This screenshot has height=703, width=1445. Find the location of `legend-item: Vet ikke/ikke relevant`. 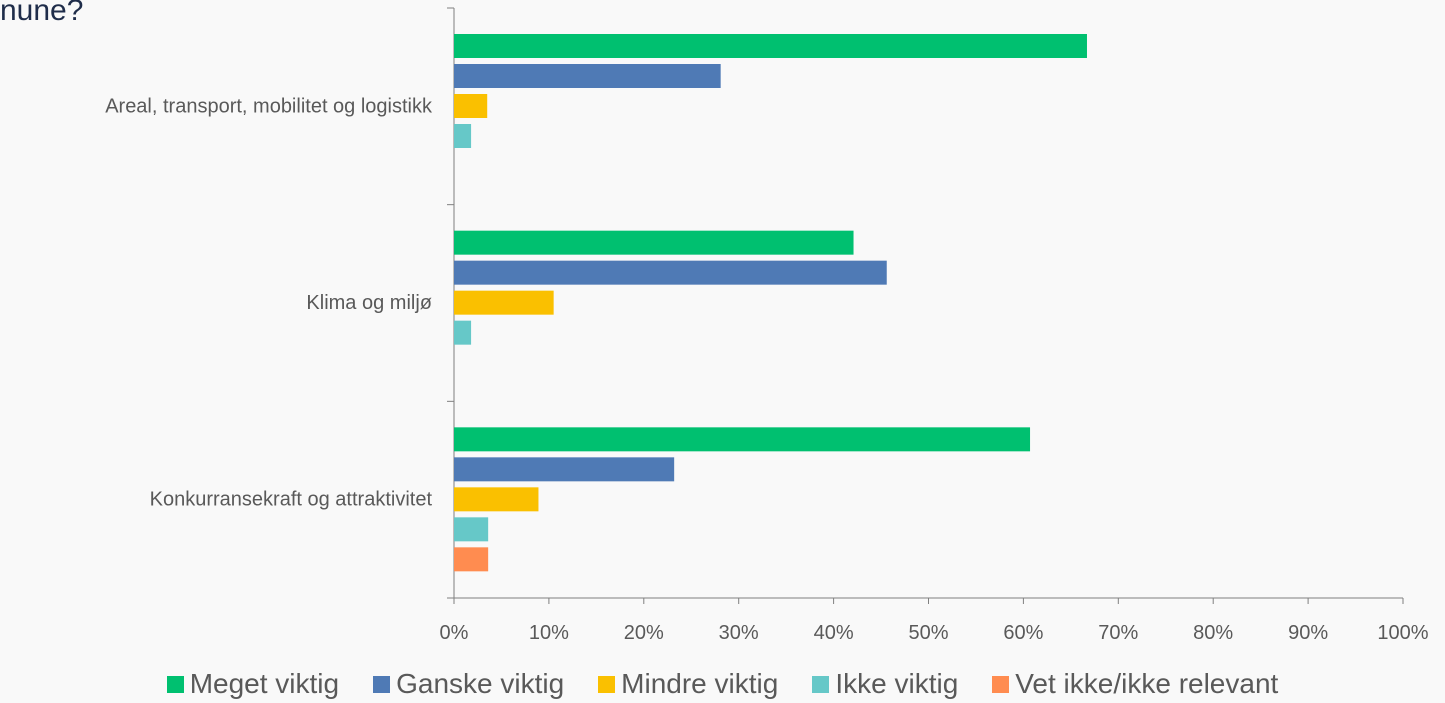

legend-item: Vet ikke/ikke relevant is located at coordinates (1135, 684).